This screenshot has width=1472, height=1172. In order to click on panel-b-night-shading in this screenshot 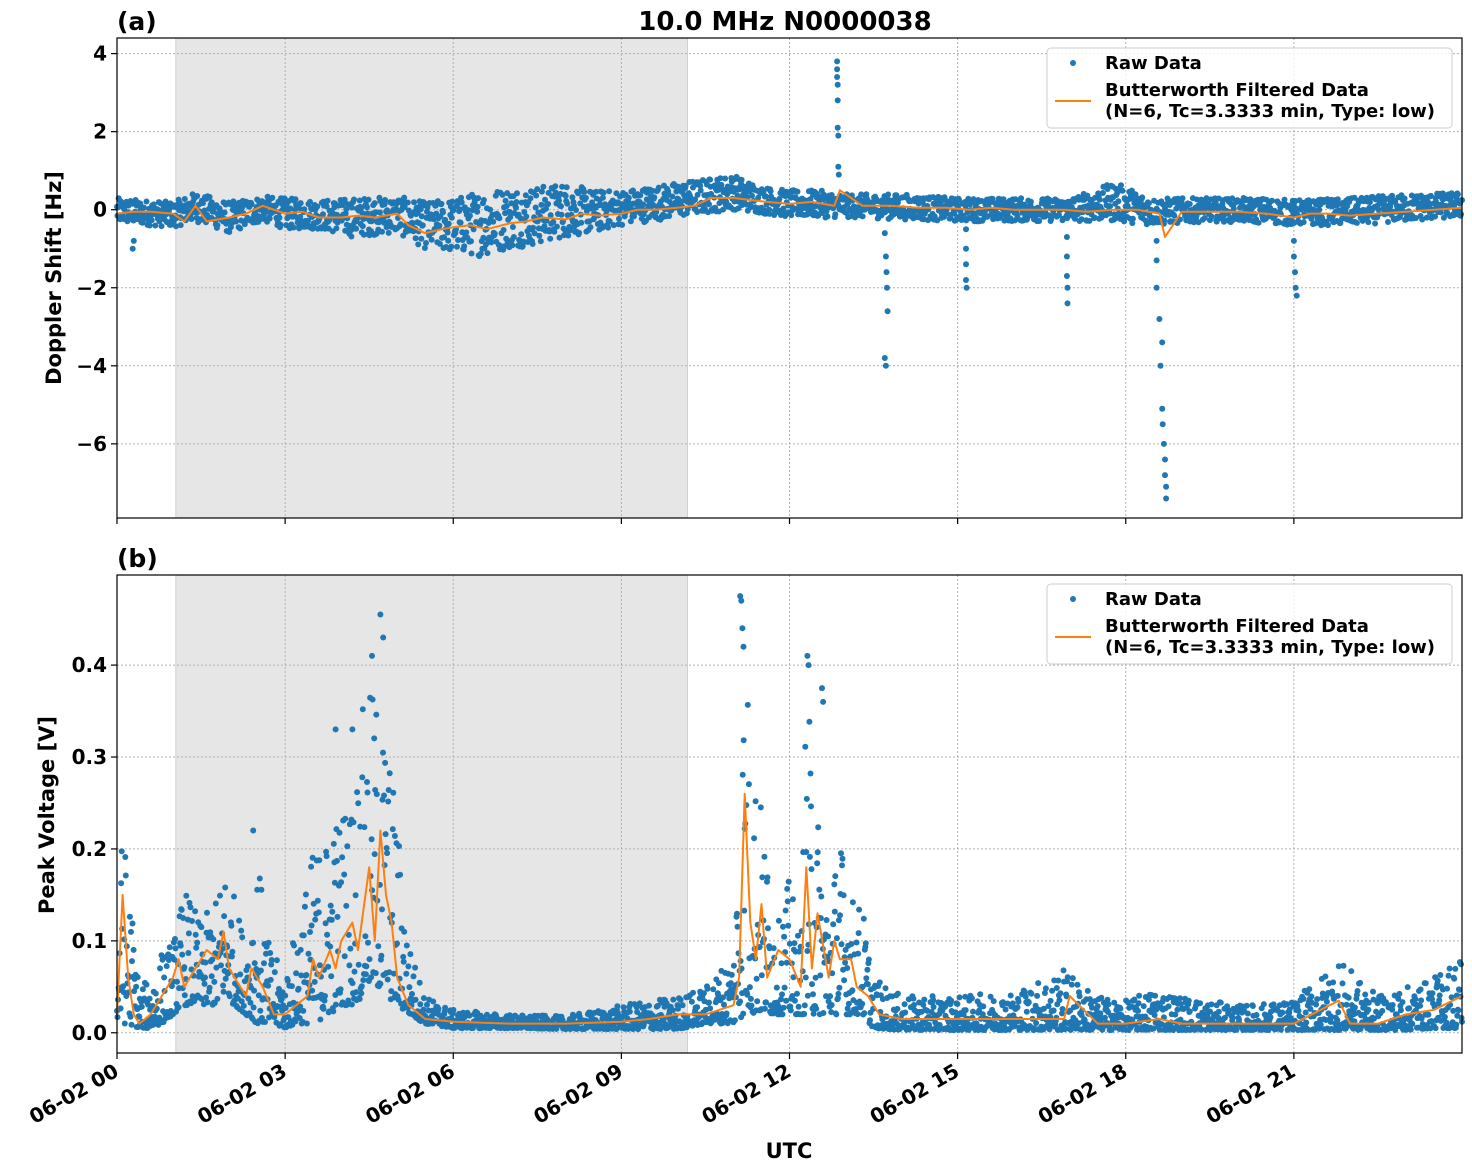, I will do `click(432, 814)`.